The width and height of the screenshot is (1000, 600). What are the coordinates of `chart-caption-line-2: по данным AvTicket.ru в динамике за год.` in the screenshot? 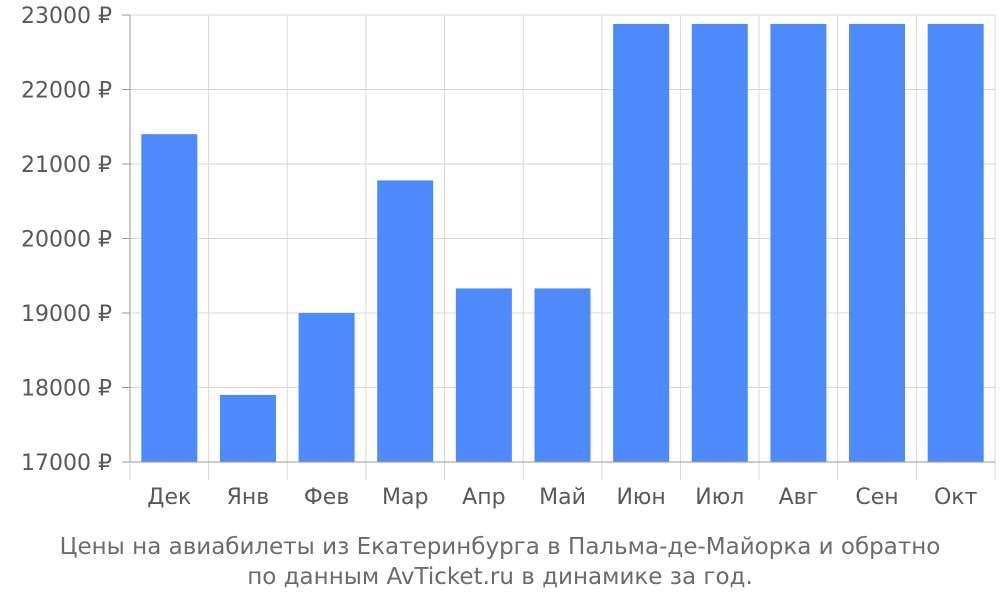 It's located at (500, 577).